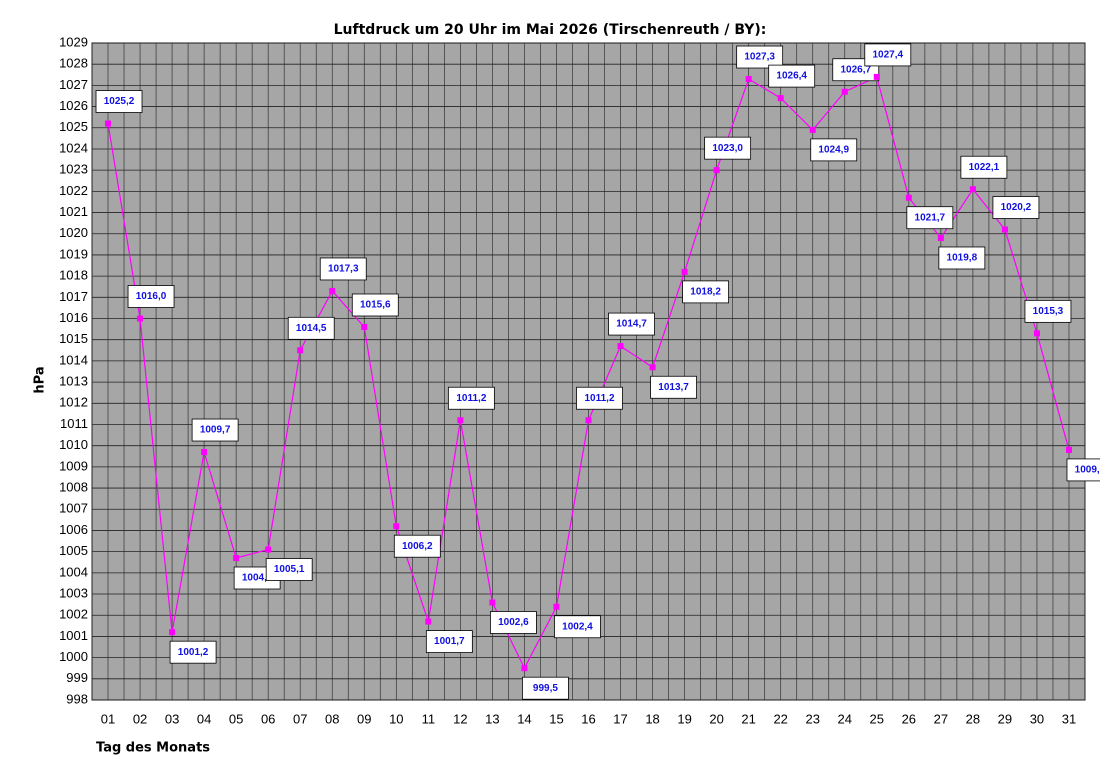  What do you see at coordinates (73, 487) in the screenshot?
I see `y-tick-label: 1008` at bounding box center [73, 487].